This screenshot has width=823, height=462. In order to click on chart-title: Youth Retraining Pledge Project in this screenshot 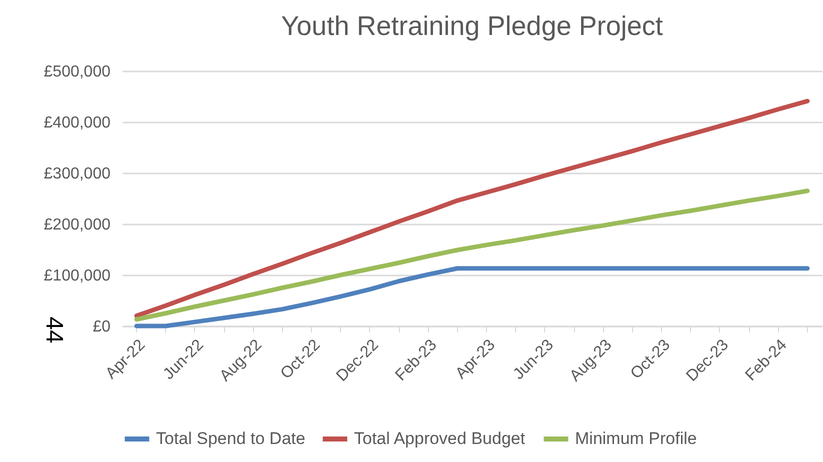, I will do `click(472, 26)`.